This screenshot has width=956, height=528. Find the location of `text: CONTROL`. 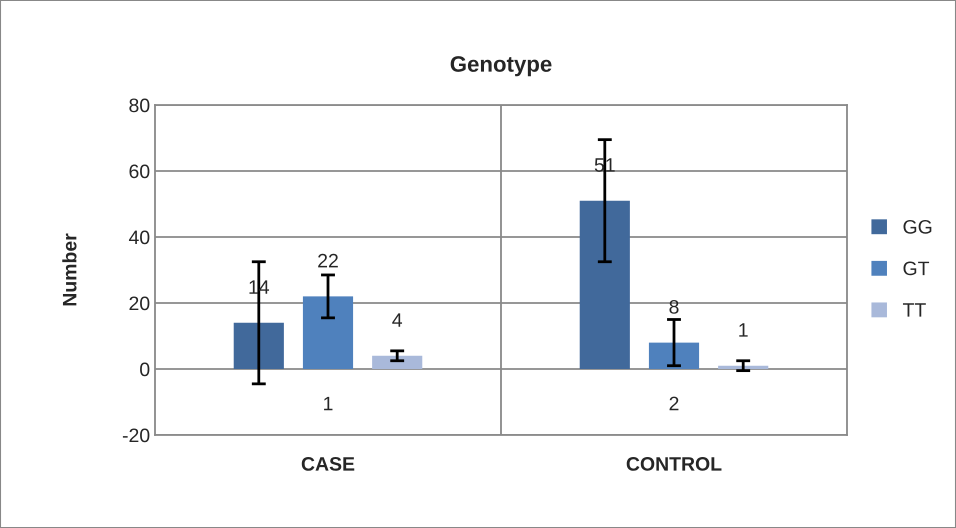

text: CONTROL is located at coordinates (674, 464).